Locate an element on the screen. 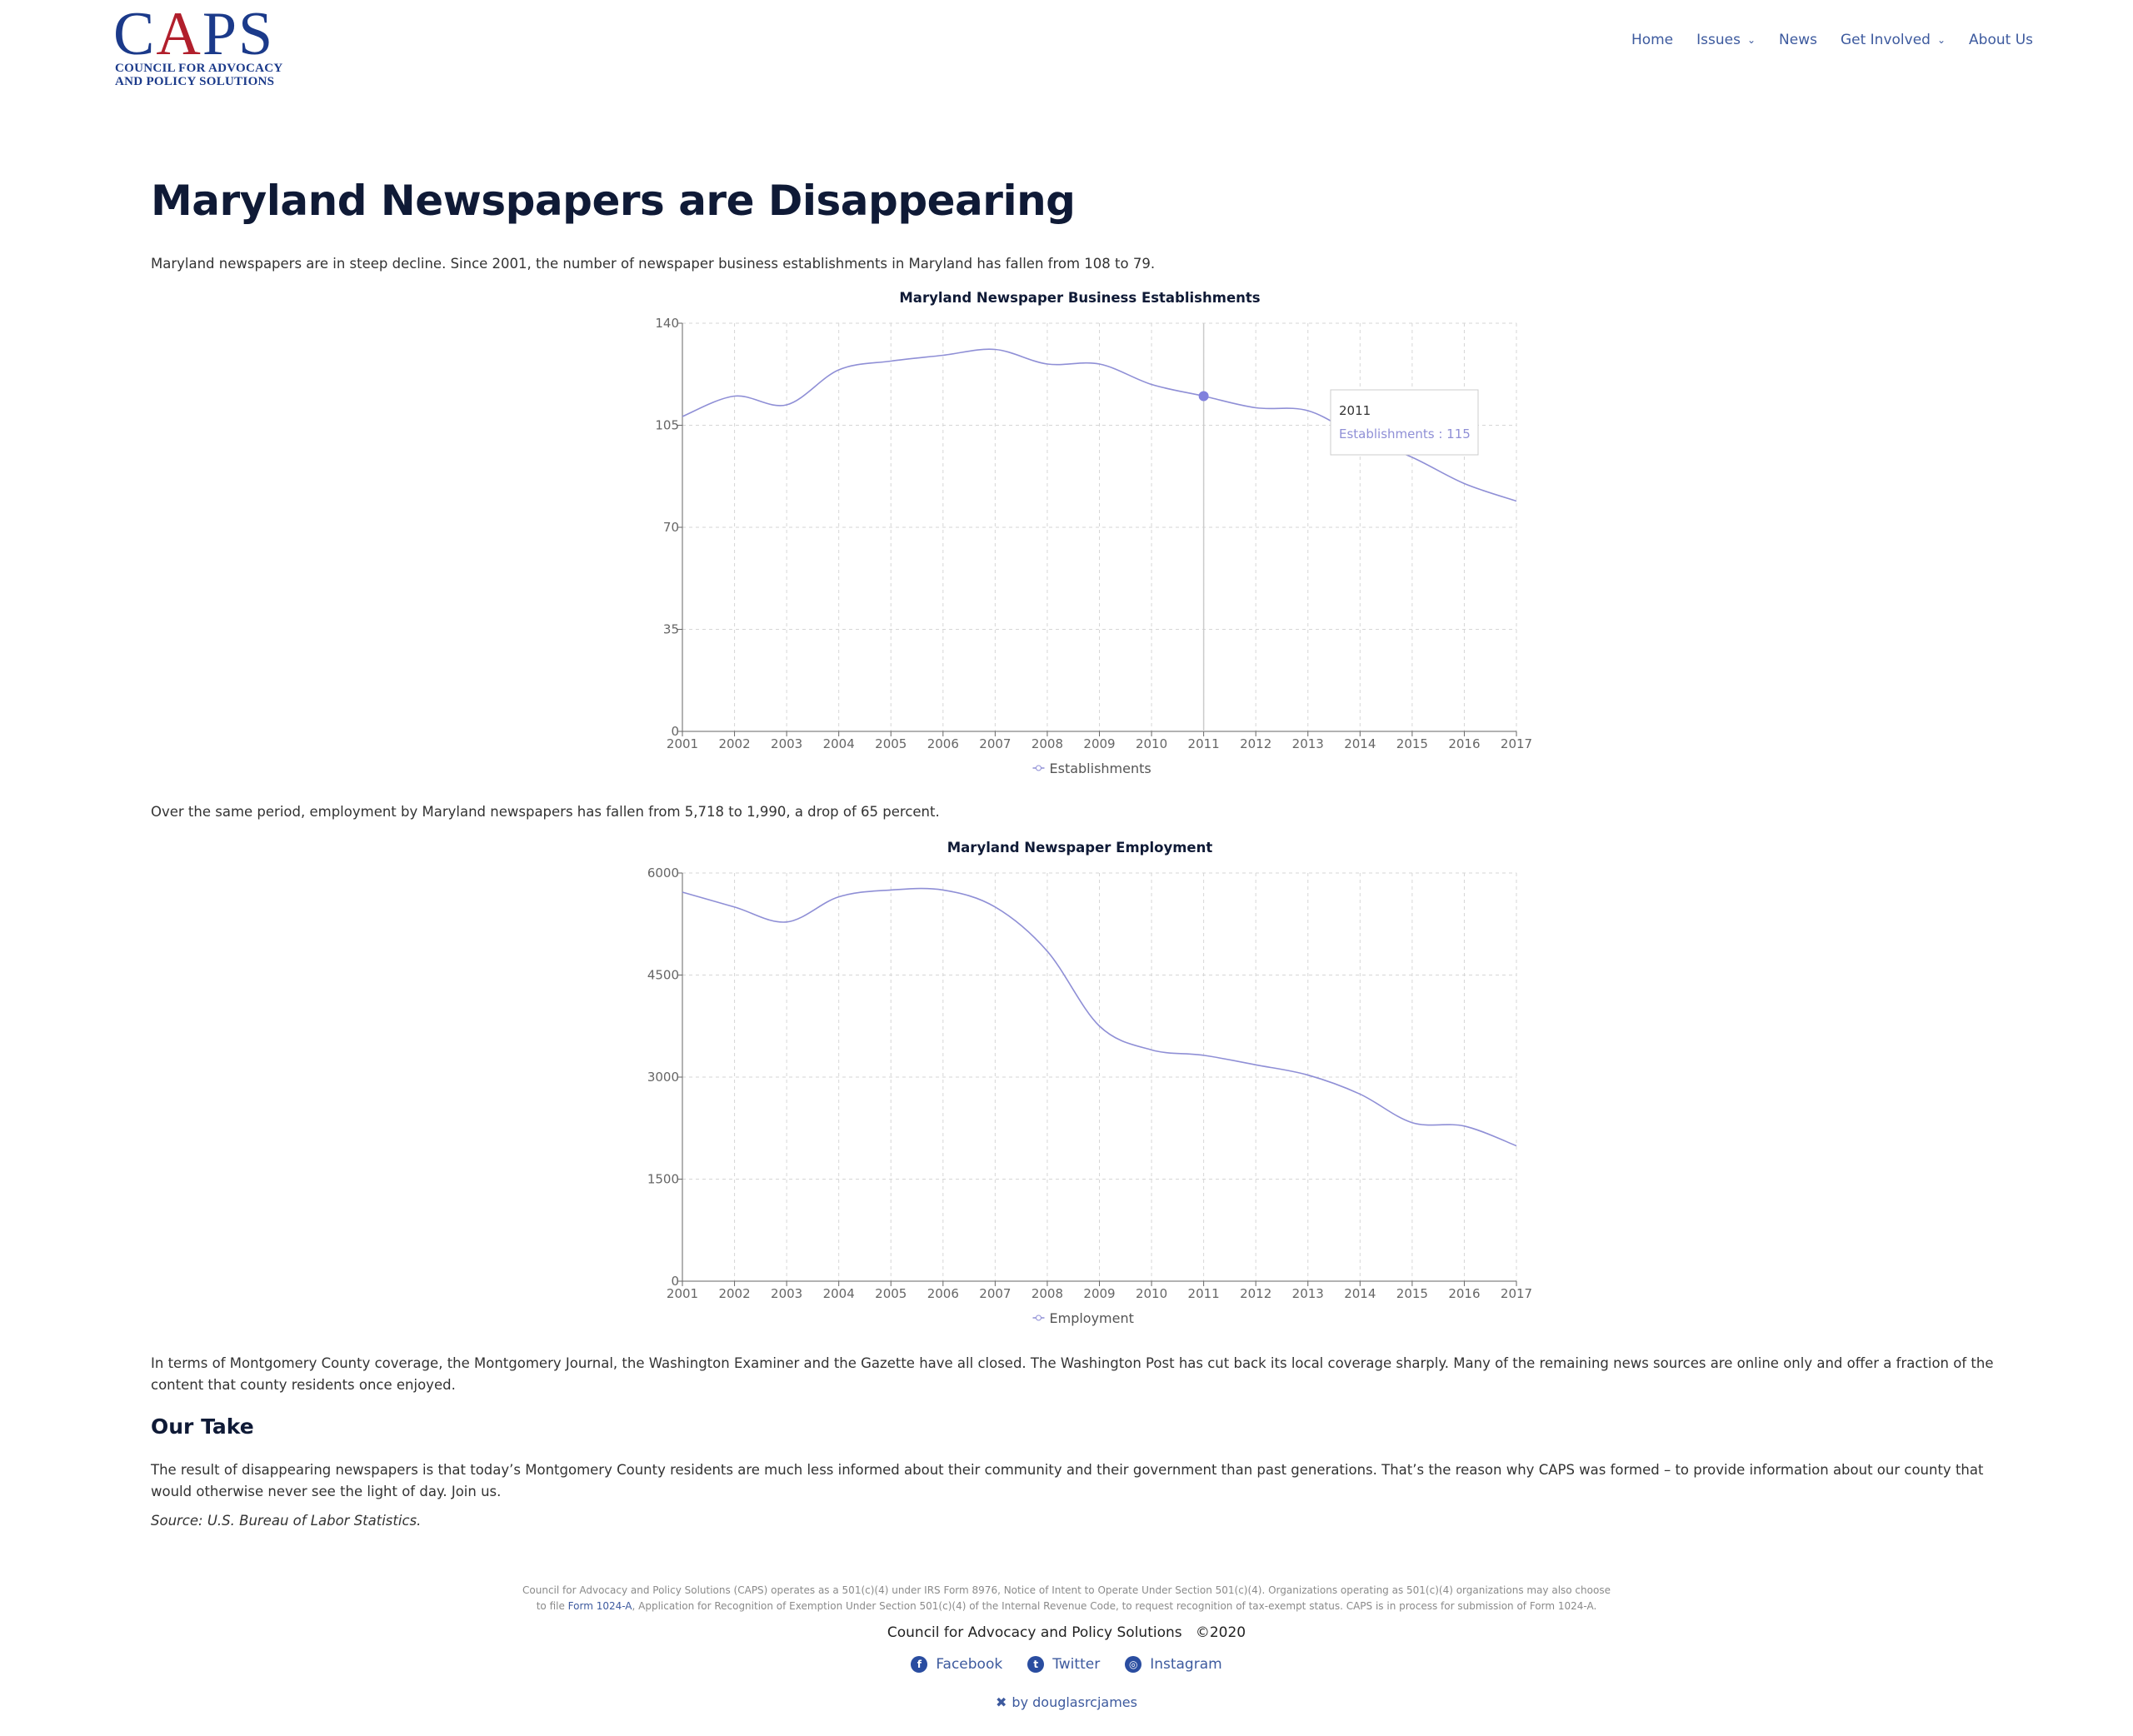 The image size is (2133, 1736). tools-icon: ✖ is located at coordinates (1002, 1702).